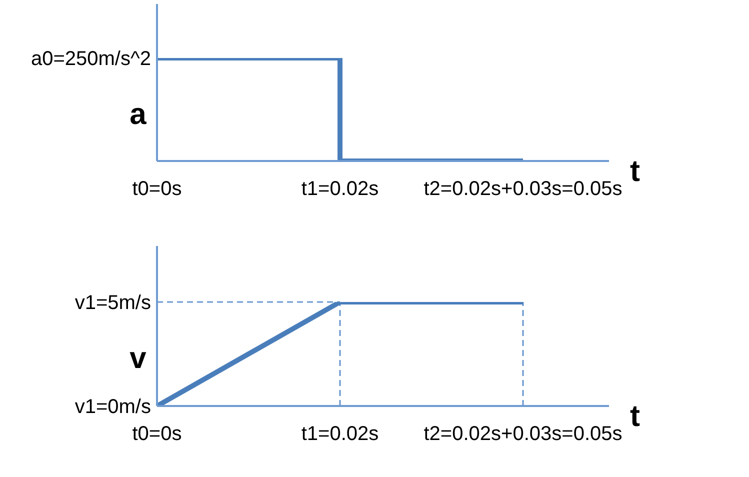 This screenshot has height=477, width=749. What do you see at coordinates (112, 303) in the screenshot?
I see `ref-line-label: v1=5m/s` at bounding box center [112, 303].